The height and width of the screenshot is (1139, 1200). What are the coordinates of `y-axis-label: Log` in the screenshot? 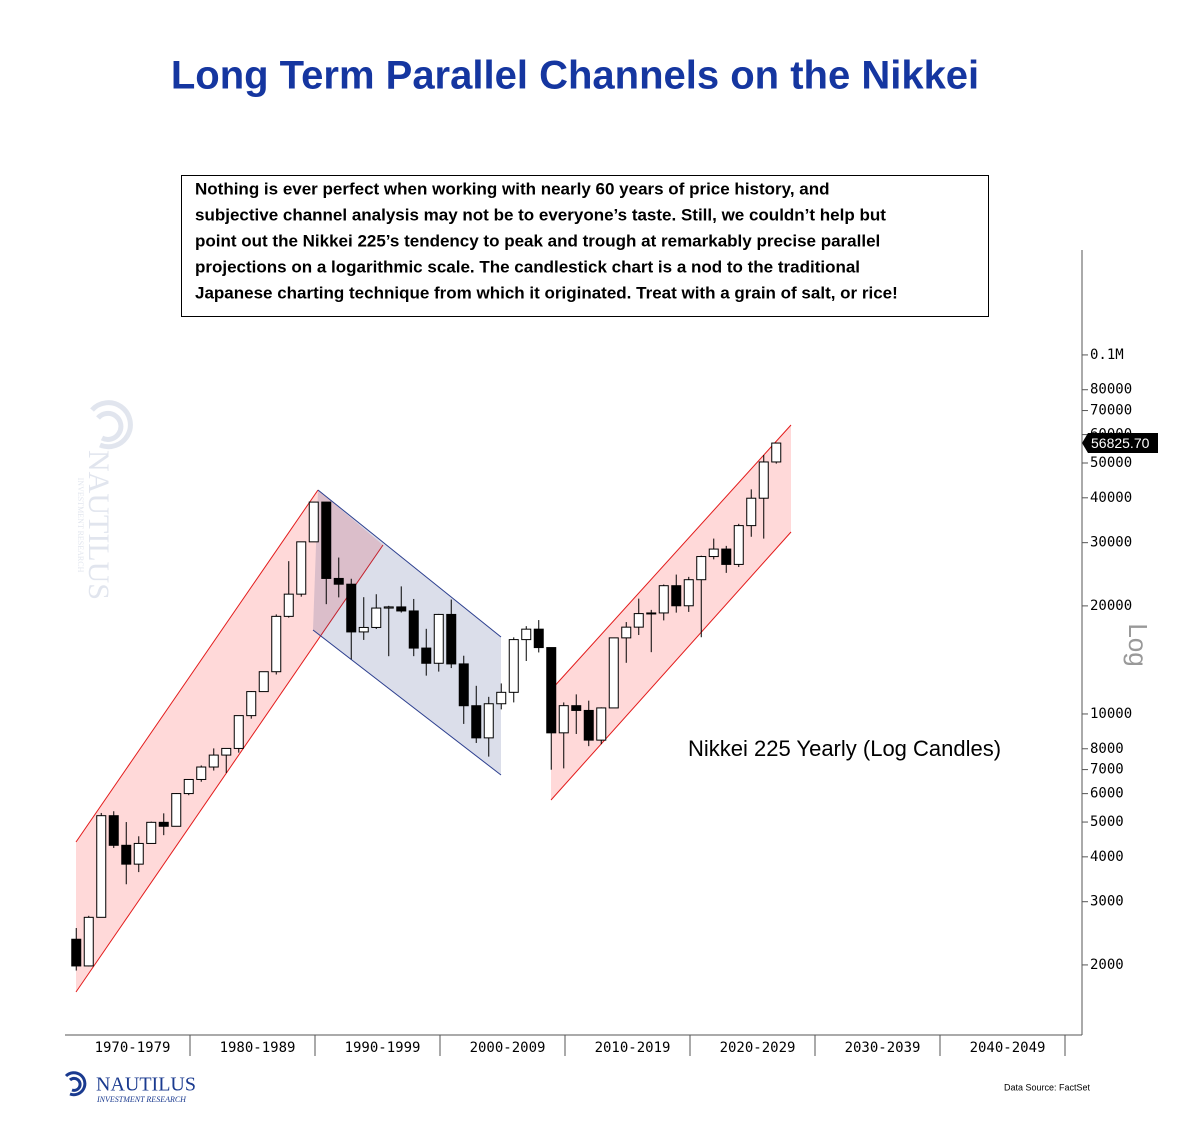 It's located at (1138, 644).